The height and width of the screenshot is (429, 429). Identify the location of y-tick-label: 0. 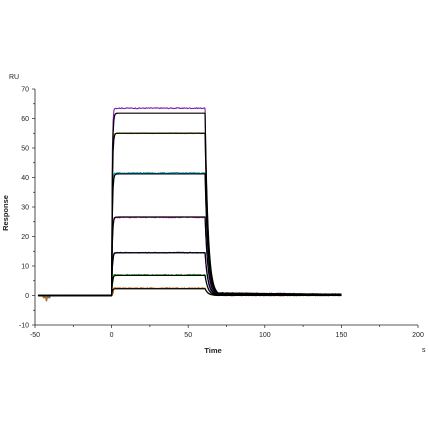
(27, 296).